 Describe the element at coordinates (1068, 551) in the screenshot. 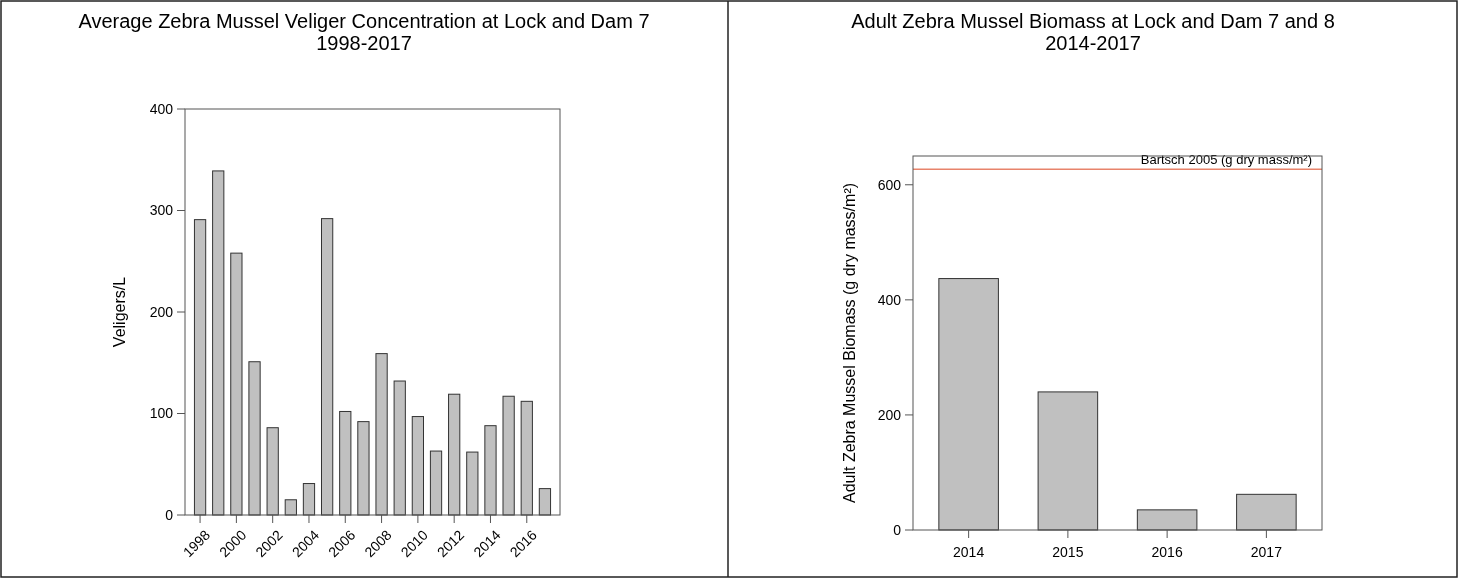

I see `x-tick-label: 2015` at that location.